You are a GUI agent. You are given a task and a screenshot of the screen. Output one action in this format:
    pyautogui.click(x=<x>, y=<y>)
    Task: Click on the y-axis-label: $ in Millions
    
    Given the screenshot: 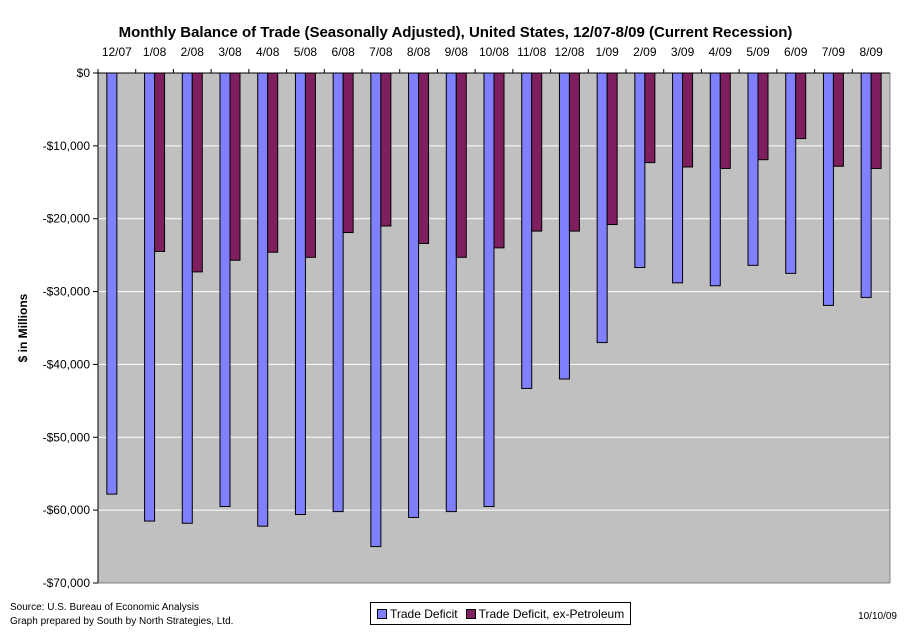 What is the action you would take?
    pyautogui.click(x=23, y=327)
    